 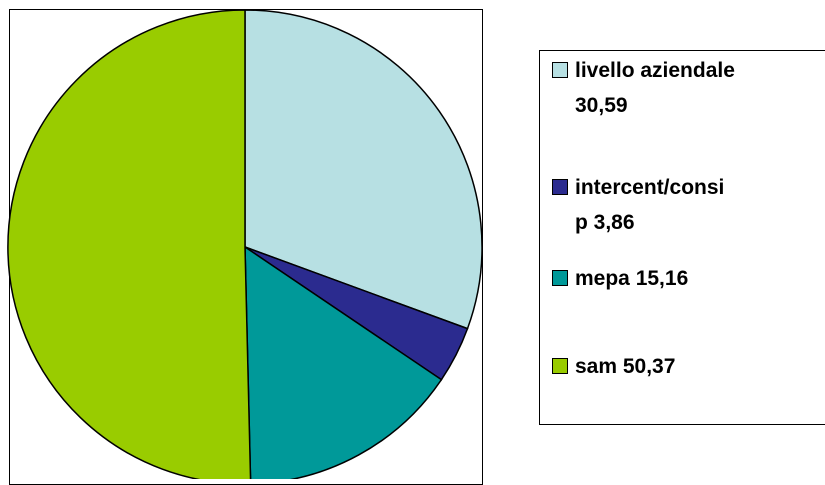 I want to click on legend-label-mepa: mepa 15,16, so click(x=632, y=278).